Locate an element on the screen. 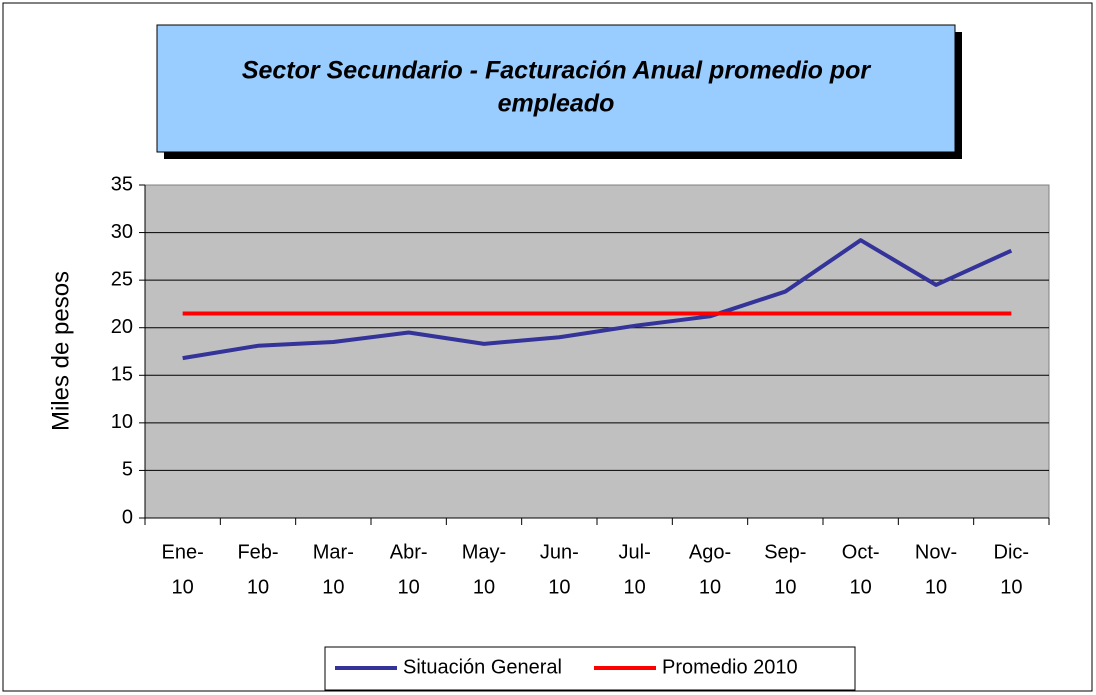  y-tick-label: 10 is located at coordinates (122, 422).